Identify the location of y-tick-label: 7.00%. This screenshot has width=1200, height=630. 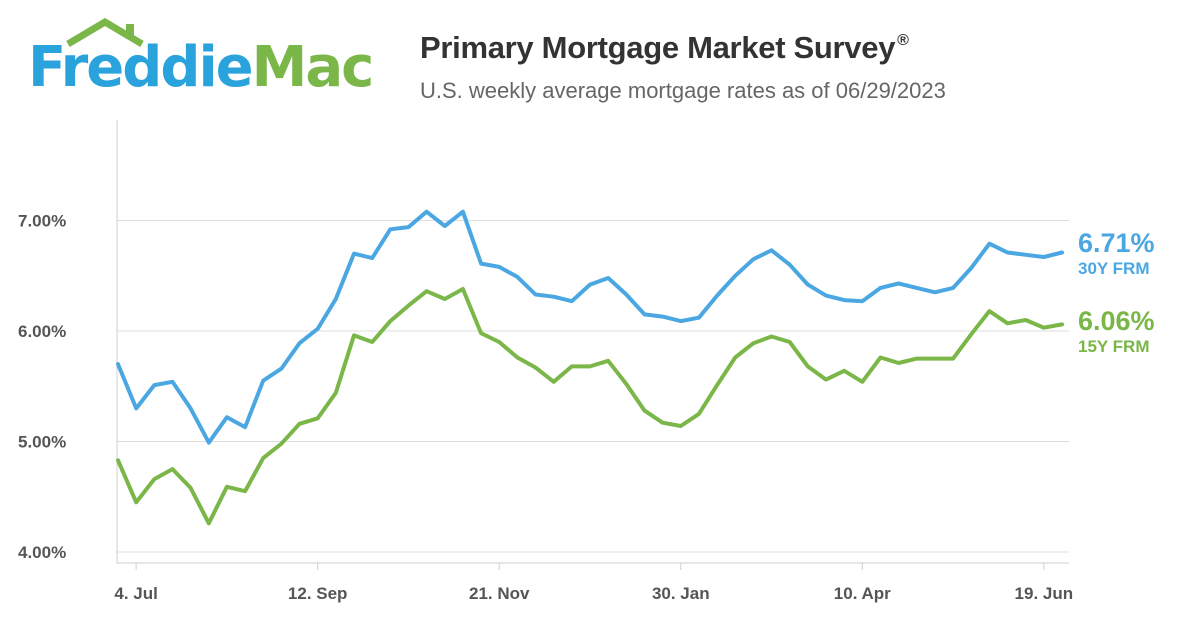
(42, 221).